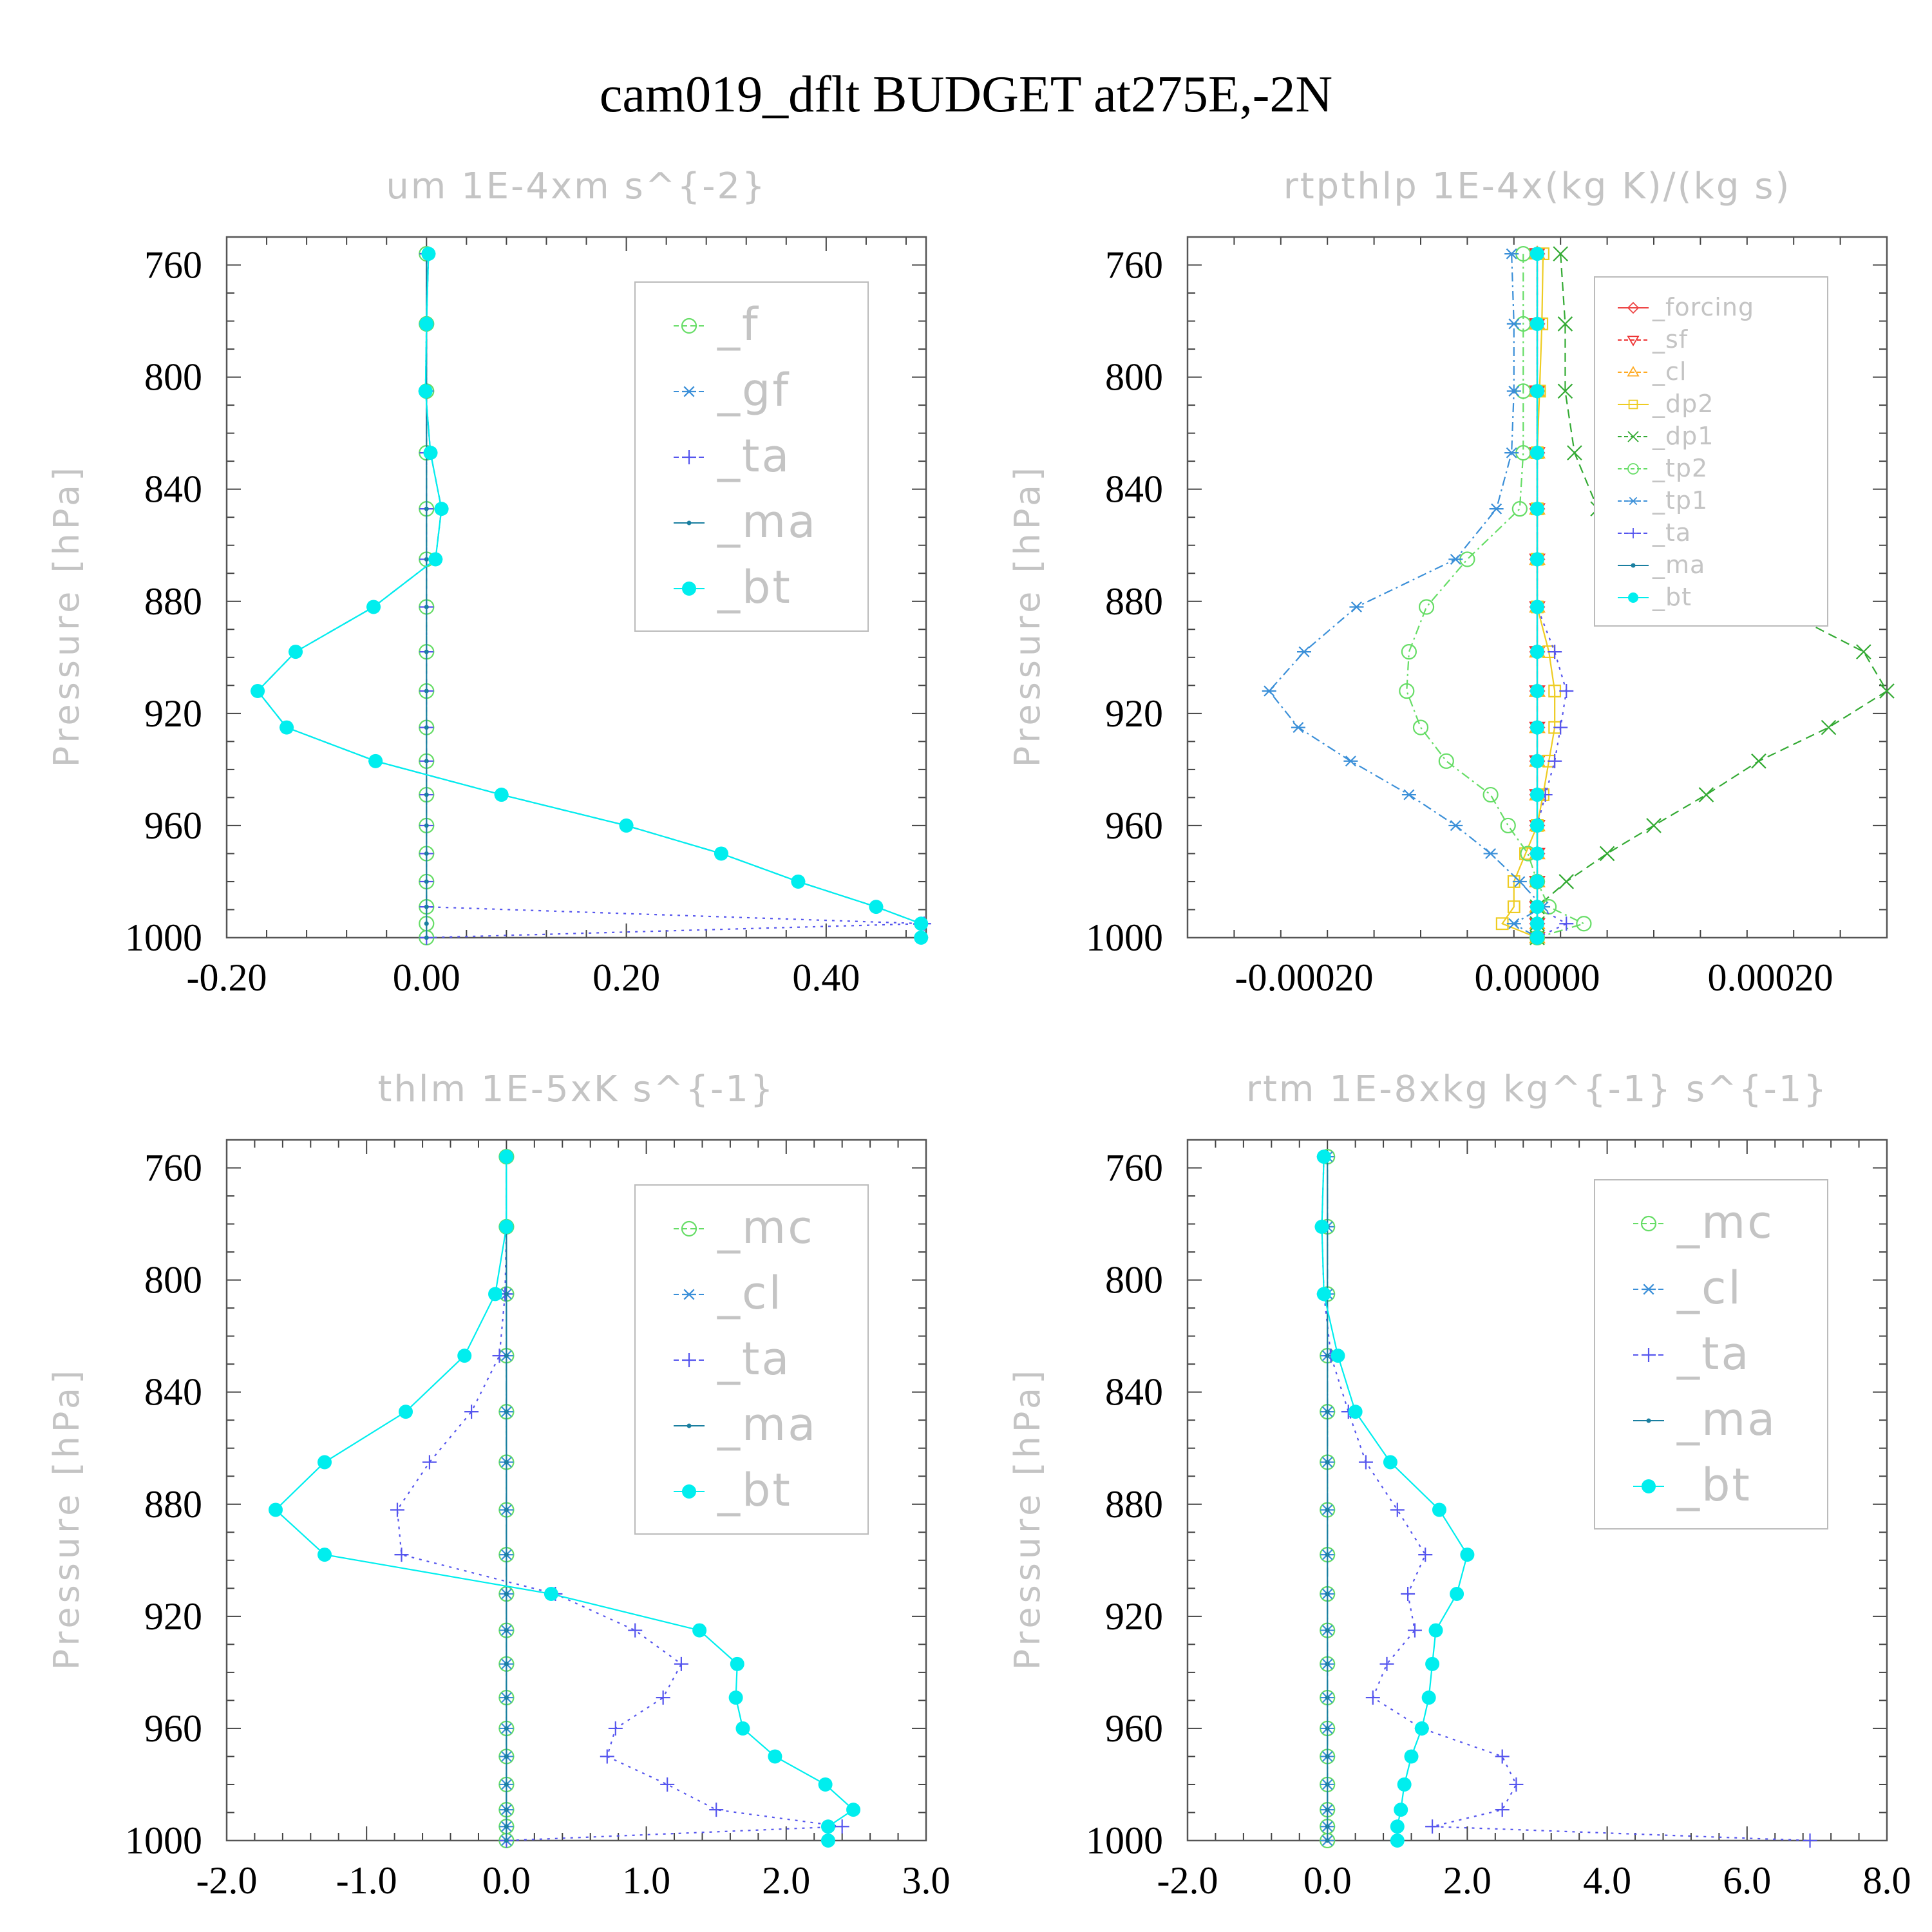 This screenshot has height=1932, width=1932. Describe the element at coordinates (1713, 1353) in the screenshot. I see `legend-label: _ta` at that location.